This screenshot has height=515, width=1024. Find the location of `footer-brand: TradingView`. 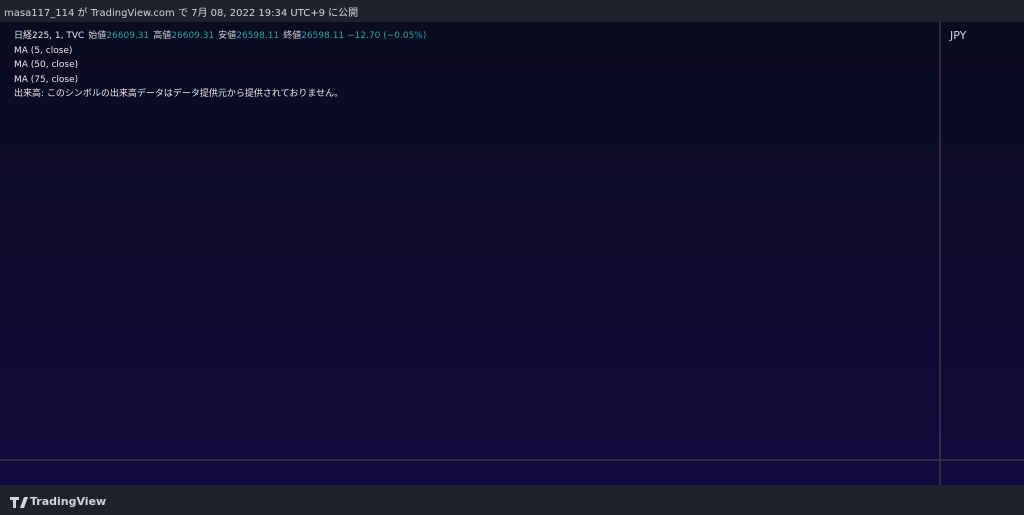

footer-brand: TradingView is located at coordinates (68, 501).